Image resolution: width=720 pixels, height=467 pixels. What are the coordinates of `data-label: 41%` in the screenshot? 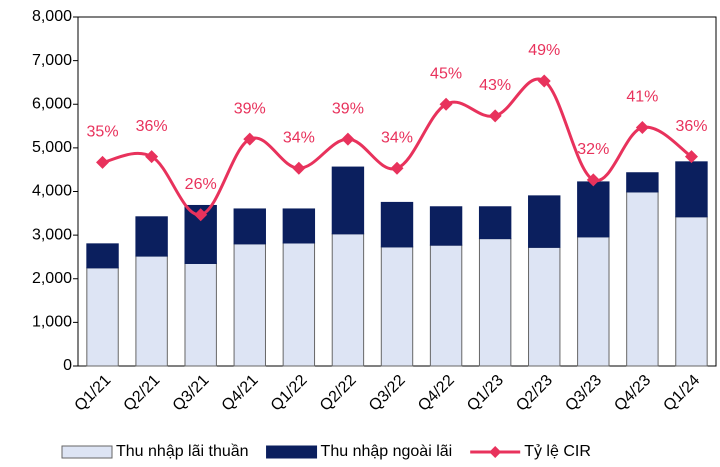 It's located at (642, 97).